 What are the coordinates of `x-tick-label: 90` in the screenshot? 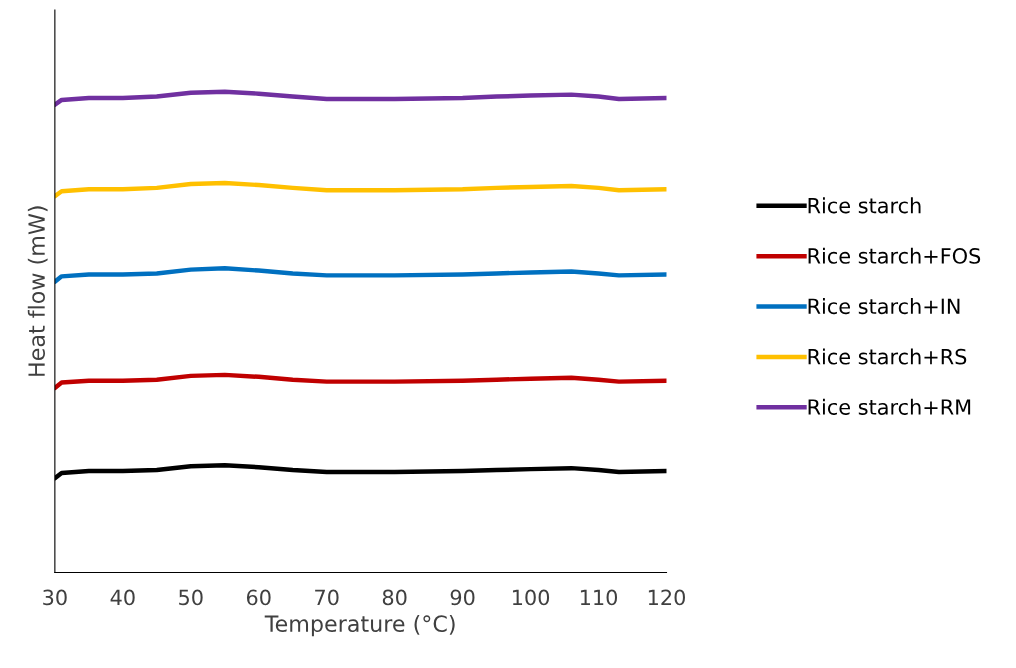 It's located at (462, 597).